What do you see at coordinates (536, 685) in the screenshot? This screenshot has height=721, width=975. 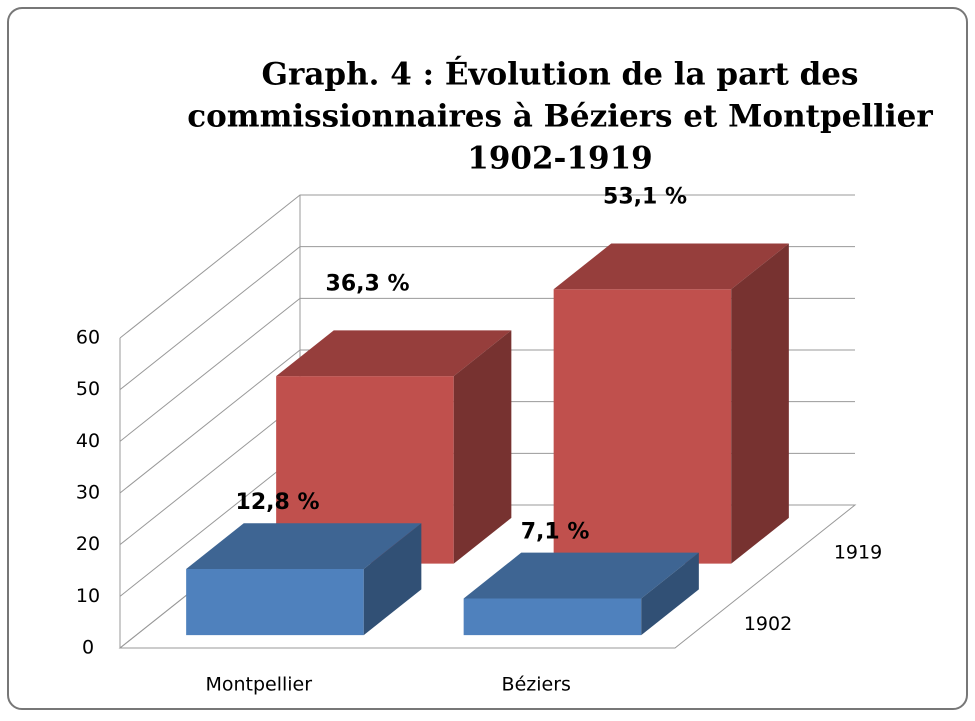 I see `x-tick-label: Béziers` at bounding box center [536, 685].